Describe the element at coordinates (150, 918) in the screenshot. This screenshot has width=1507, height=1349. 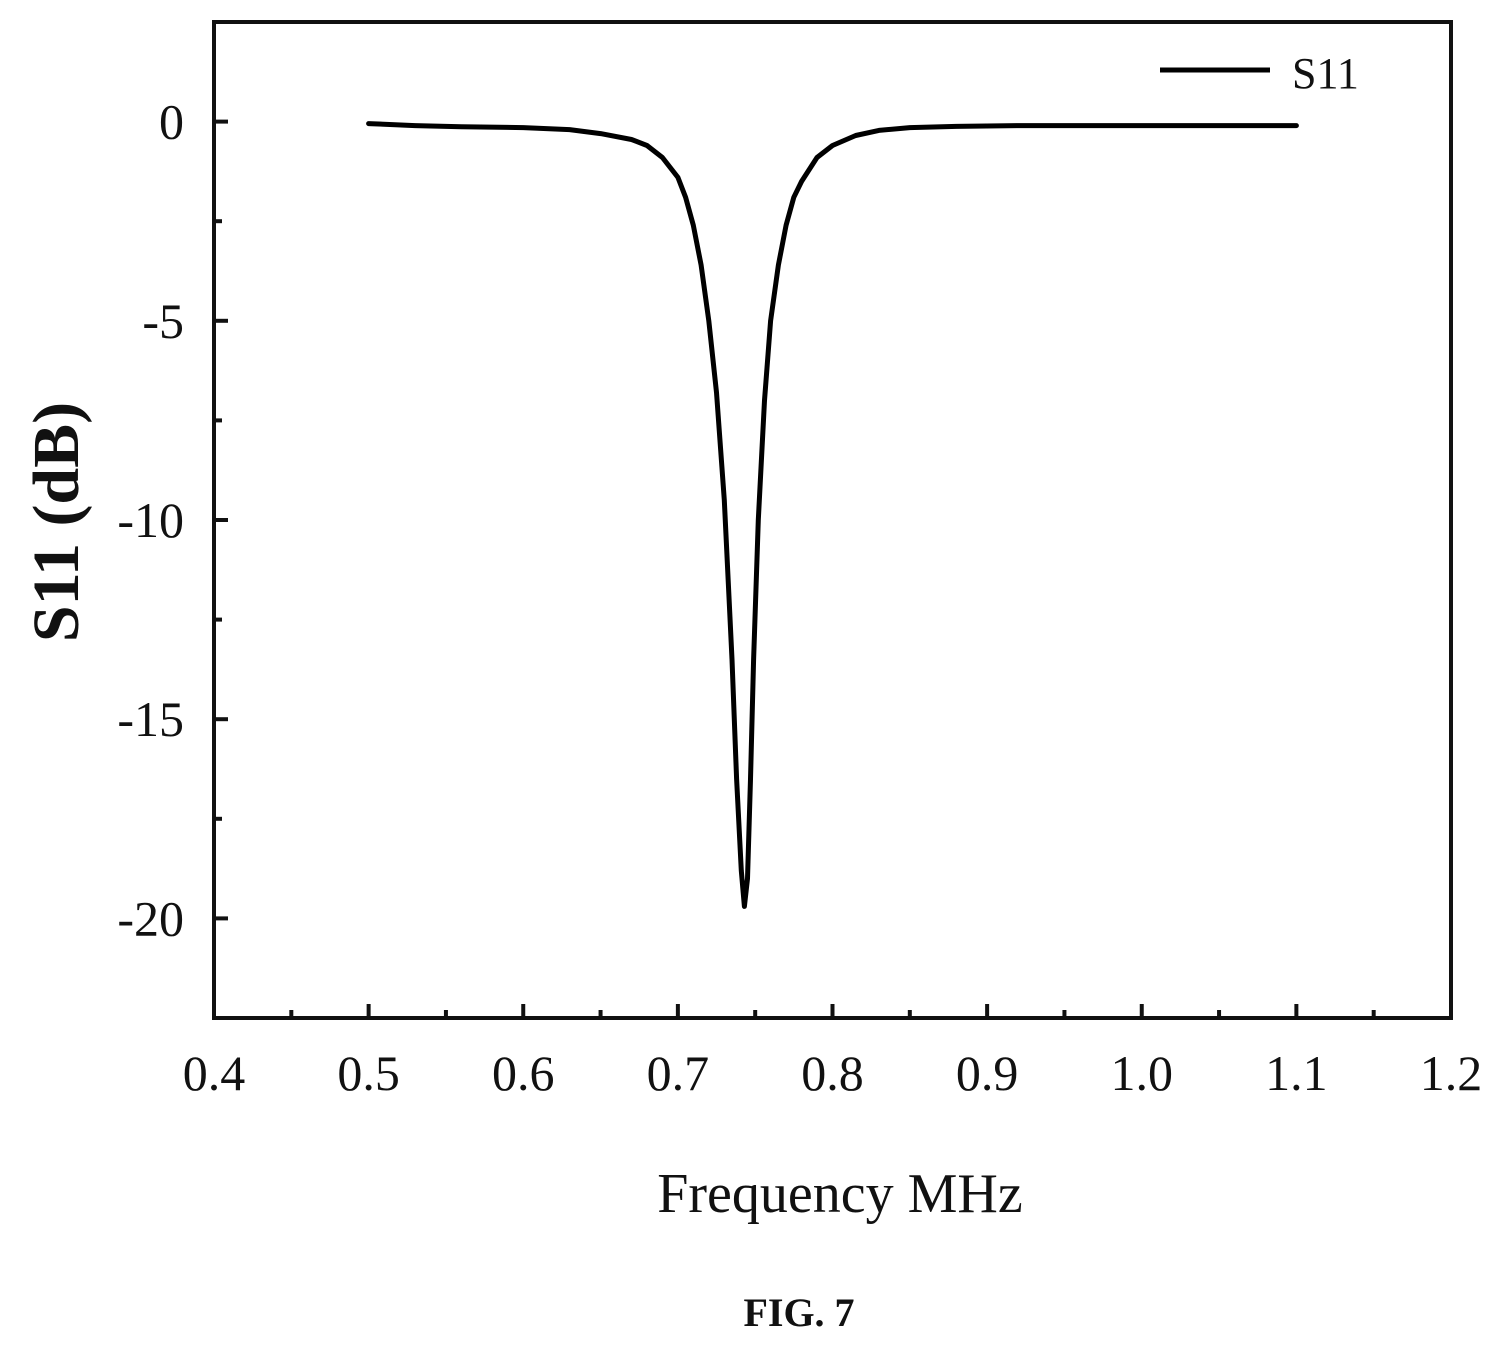
I see `y-tick-label: -20` at that location.